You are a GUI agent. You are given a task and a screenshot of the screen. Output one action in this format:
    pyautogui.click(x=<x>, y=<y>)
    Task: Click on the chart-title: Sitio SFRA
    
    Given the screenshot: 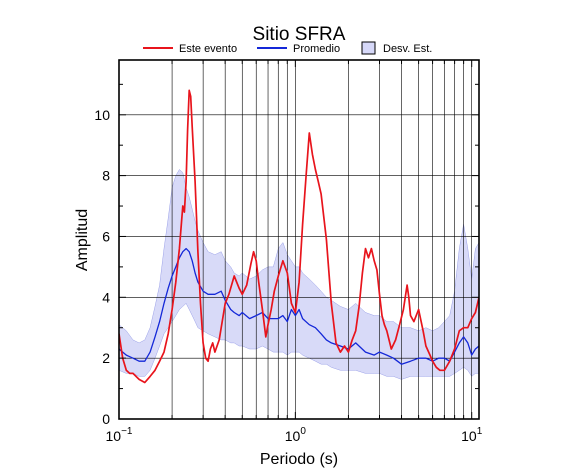 What is the action you would take?
    pyautogui.click(x=299, y=34)
    